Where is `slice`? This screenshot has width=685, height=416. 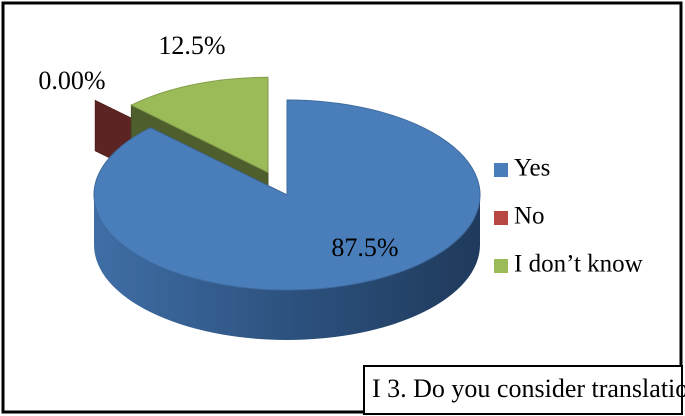
slice is located at coordinates (199, 125).